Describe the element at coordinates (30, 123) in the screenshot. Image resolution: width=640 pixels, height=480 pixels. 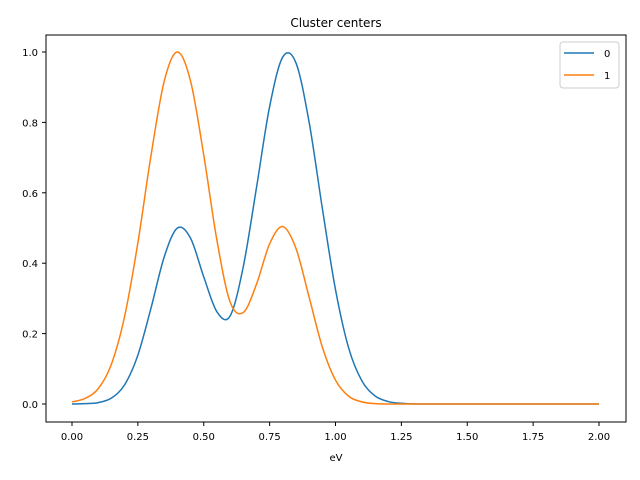
I see `y-tick-label: 0.8` at that location.